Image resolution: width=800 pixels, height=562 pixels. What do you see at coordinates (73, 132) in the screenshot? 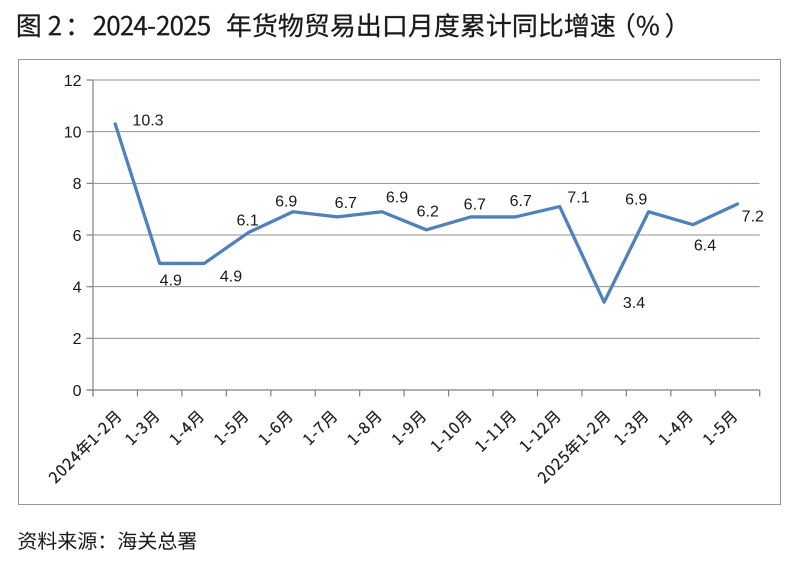
I see `svg-text: 10` at bounding box center [73, 132].